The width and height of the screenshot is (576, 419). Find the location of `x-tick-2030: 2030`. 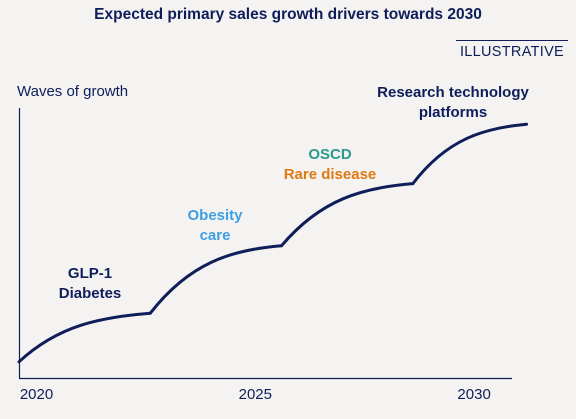

x-tick-2030: 2030 is located at coordinates (474, 394).